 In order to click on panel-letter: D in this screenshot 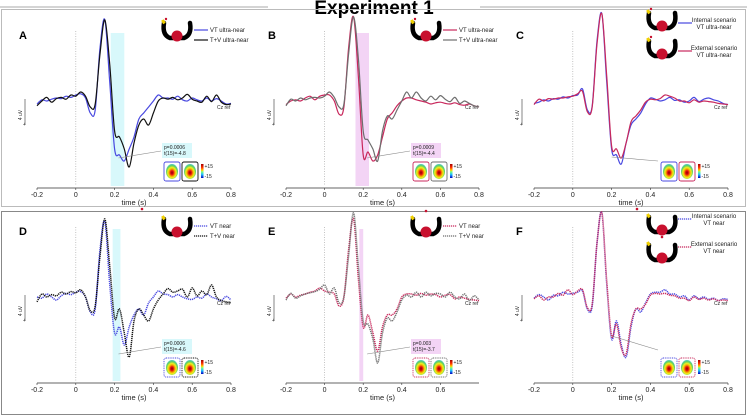, I will do `click(23, 232)`.